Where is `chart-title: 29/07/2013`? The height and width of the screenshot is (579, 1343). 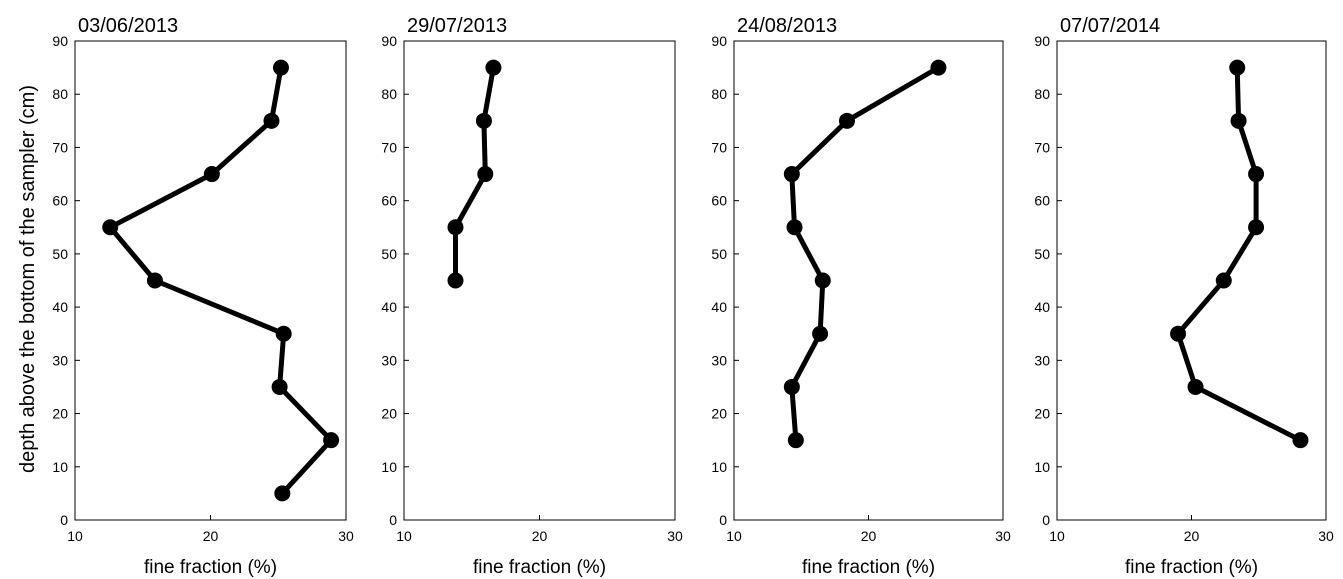 chart-title: 29/07/2013 is located at coordinates (457, 26).